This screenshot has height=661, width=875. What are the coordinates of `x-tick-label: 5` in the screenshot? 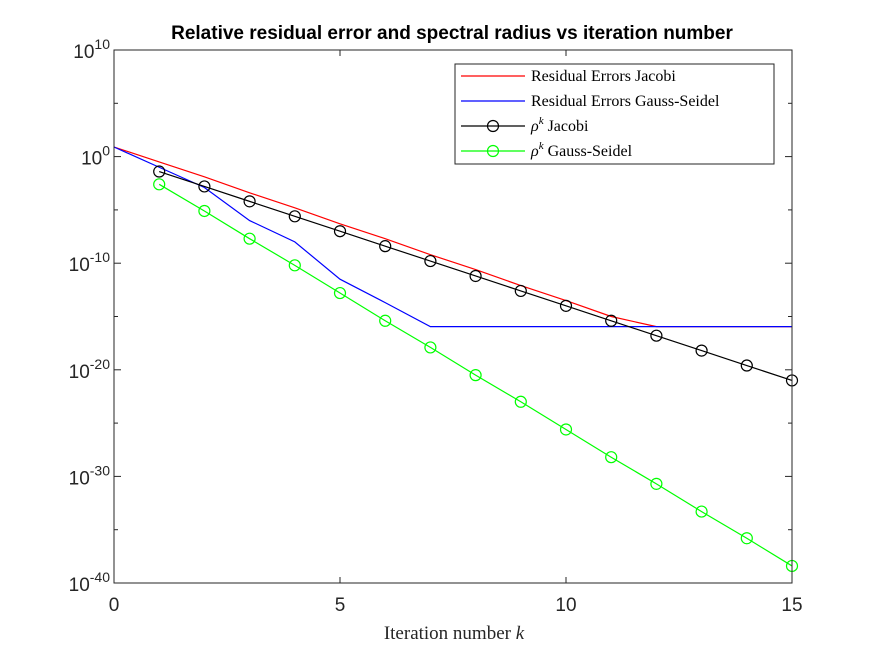 It's located at (340, 605).